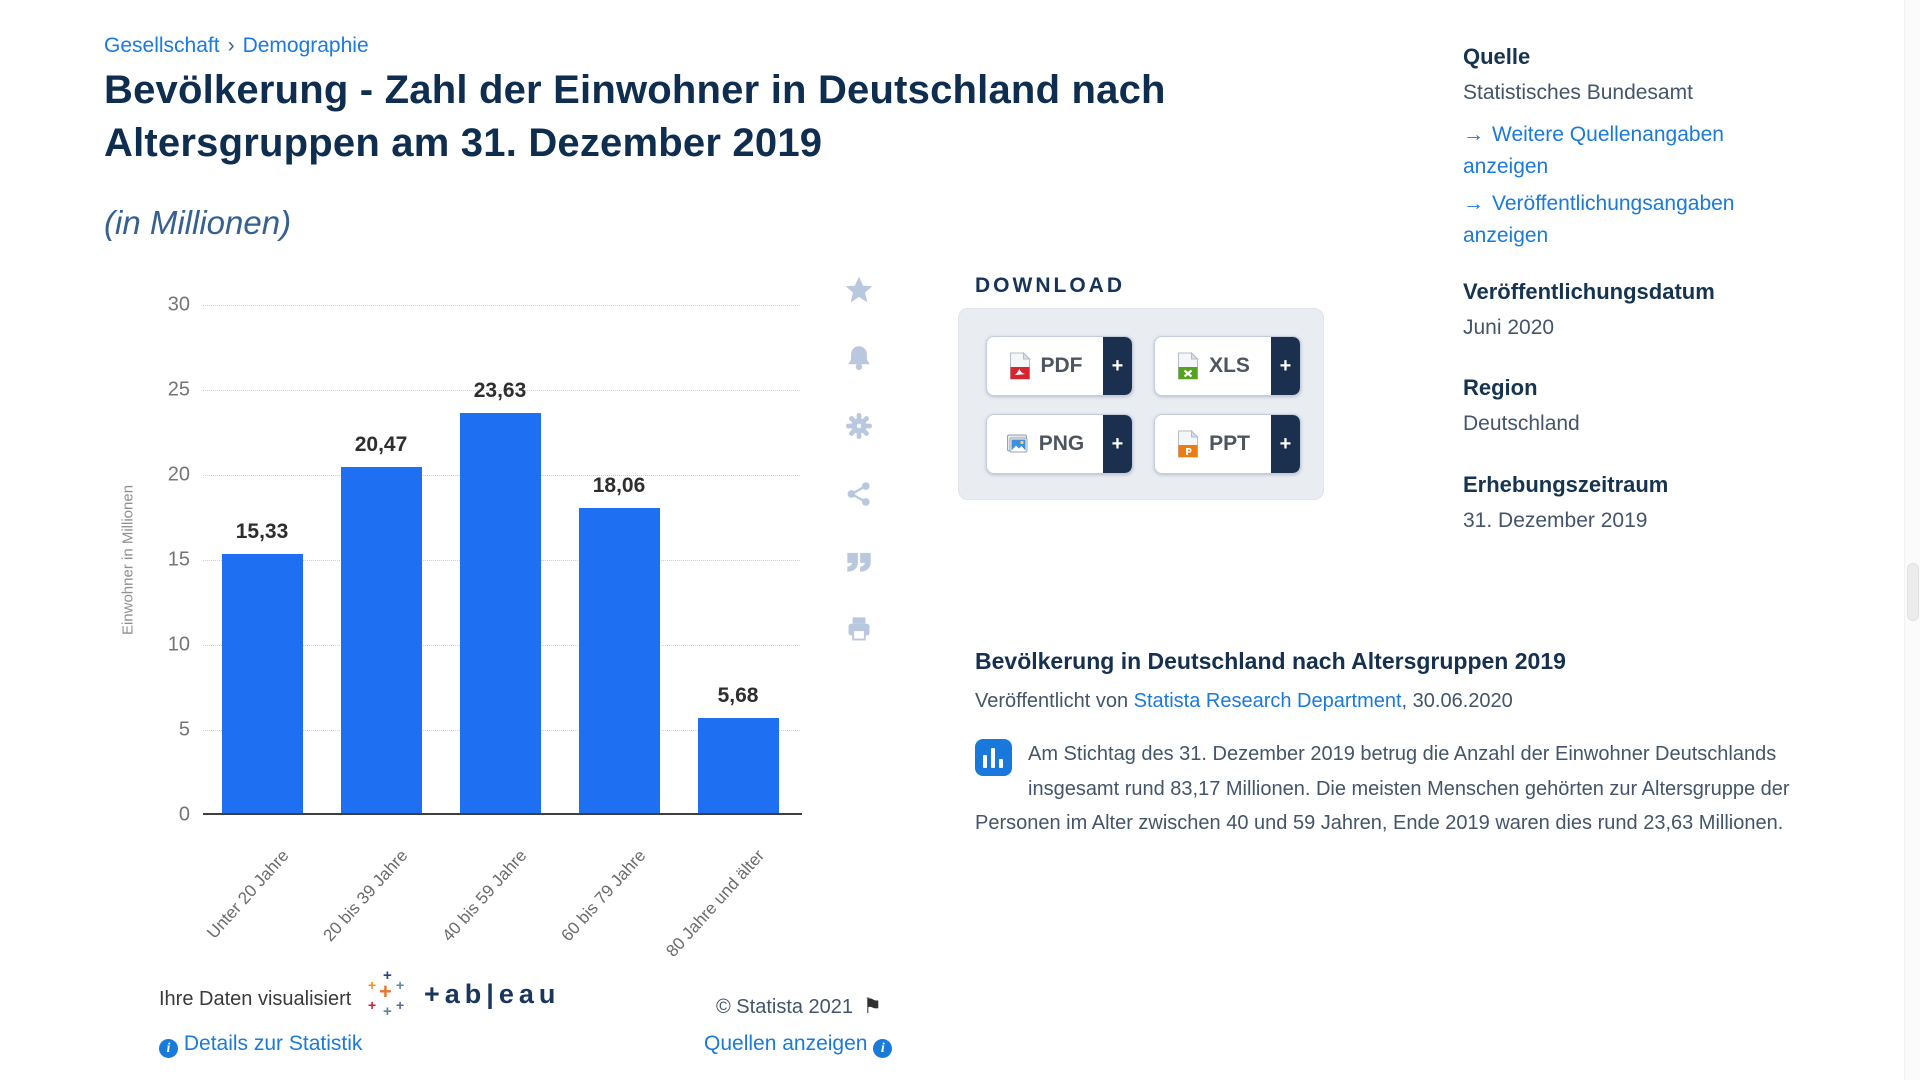 This screenshot has height=1080, width=1920. Describe the element at coordinates (178, 304) in the screenshot. I see `y-tick-label: 30` at that location.